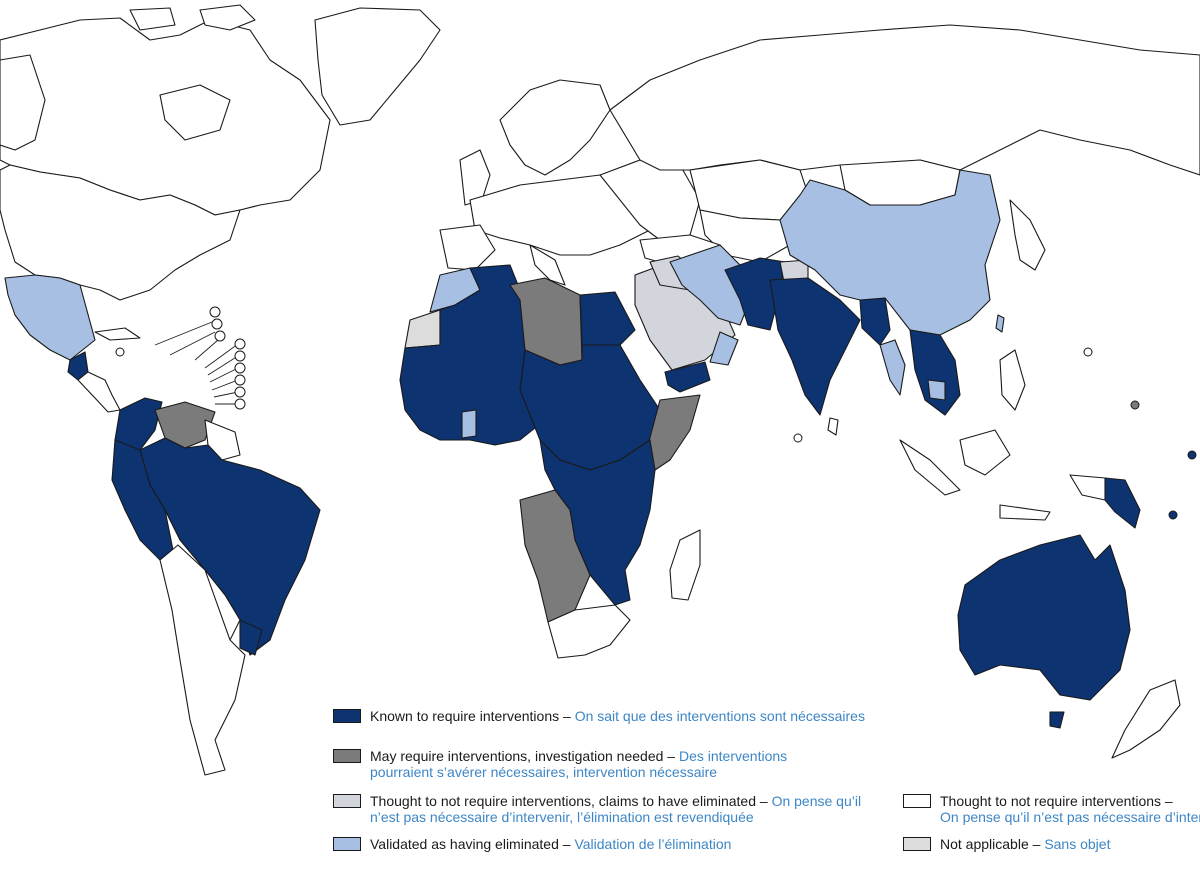  I want to click on legend-swatch-validated, so click(347, 844).